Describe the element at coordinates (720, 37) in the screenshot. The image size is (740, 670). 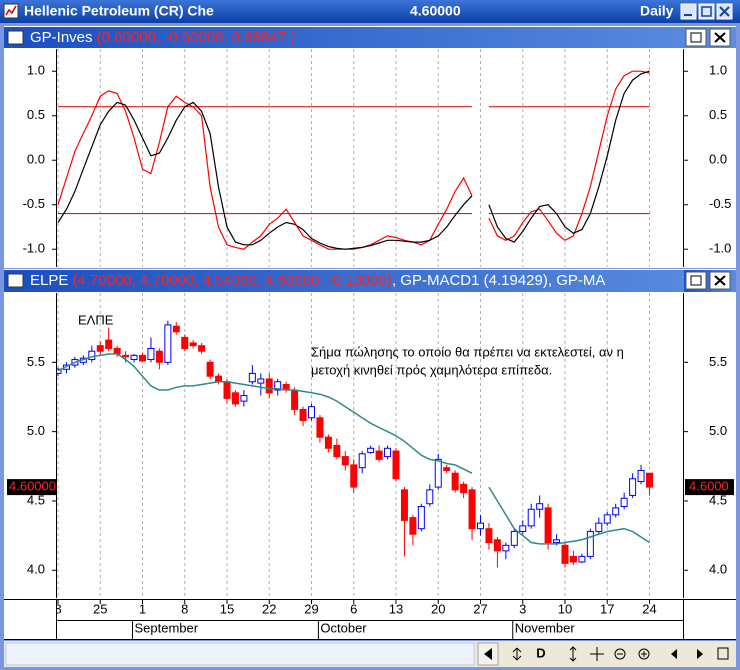
I see `panel-close-glyph` at that location.